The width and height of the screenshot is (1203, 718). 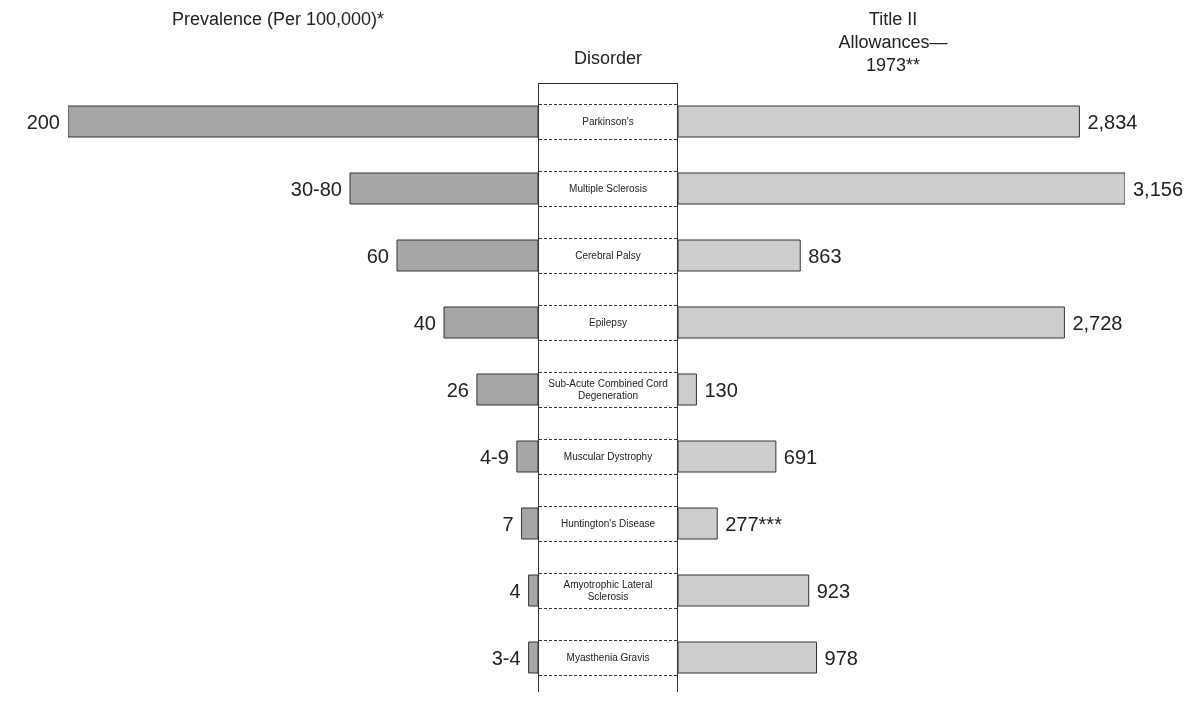 What do you see at coordinates (608, 122) in the screenshot?
I see `y-tick-label: Parkinson's` at bounding box center [608, 122].